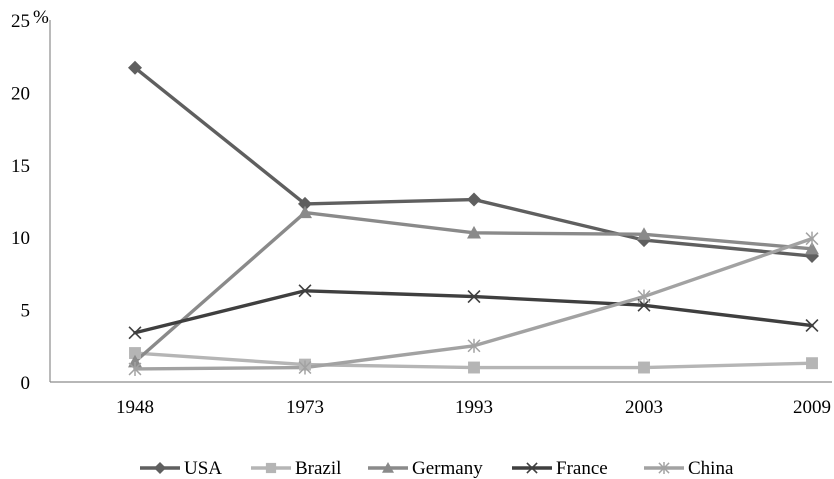 The width and height of the screenshot is (834, 479). What do you see at coordinates (181, 468) in the screenshot?
I see `legend-item-usa: USA` at bounding box center [181, 468].